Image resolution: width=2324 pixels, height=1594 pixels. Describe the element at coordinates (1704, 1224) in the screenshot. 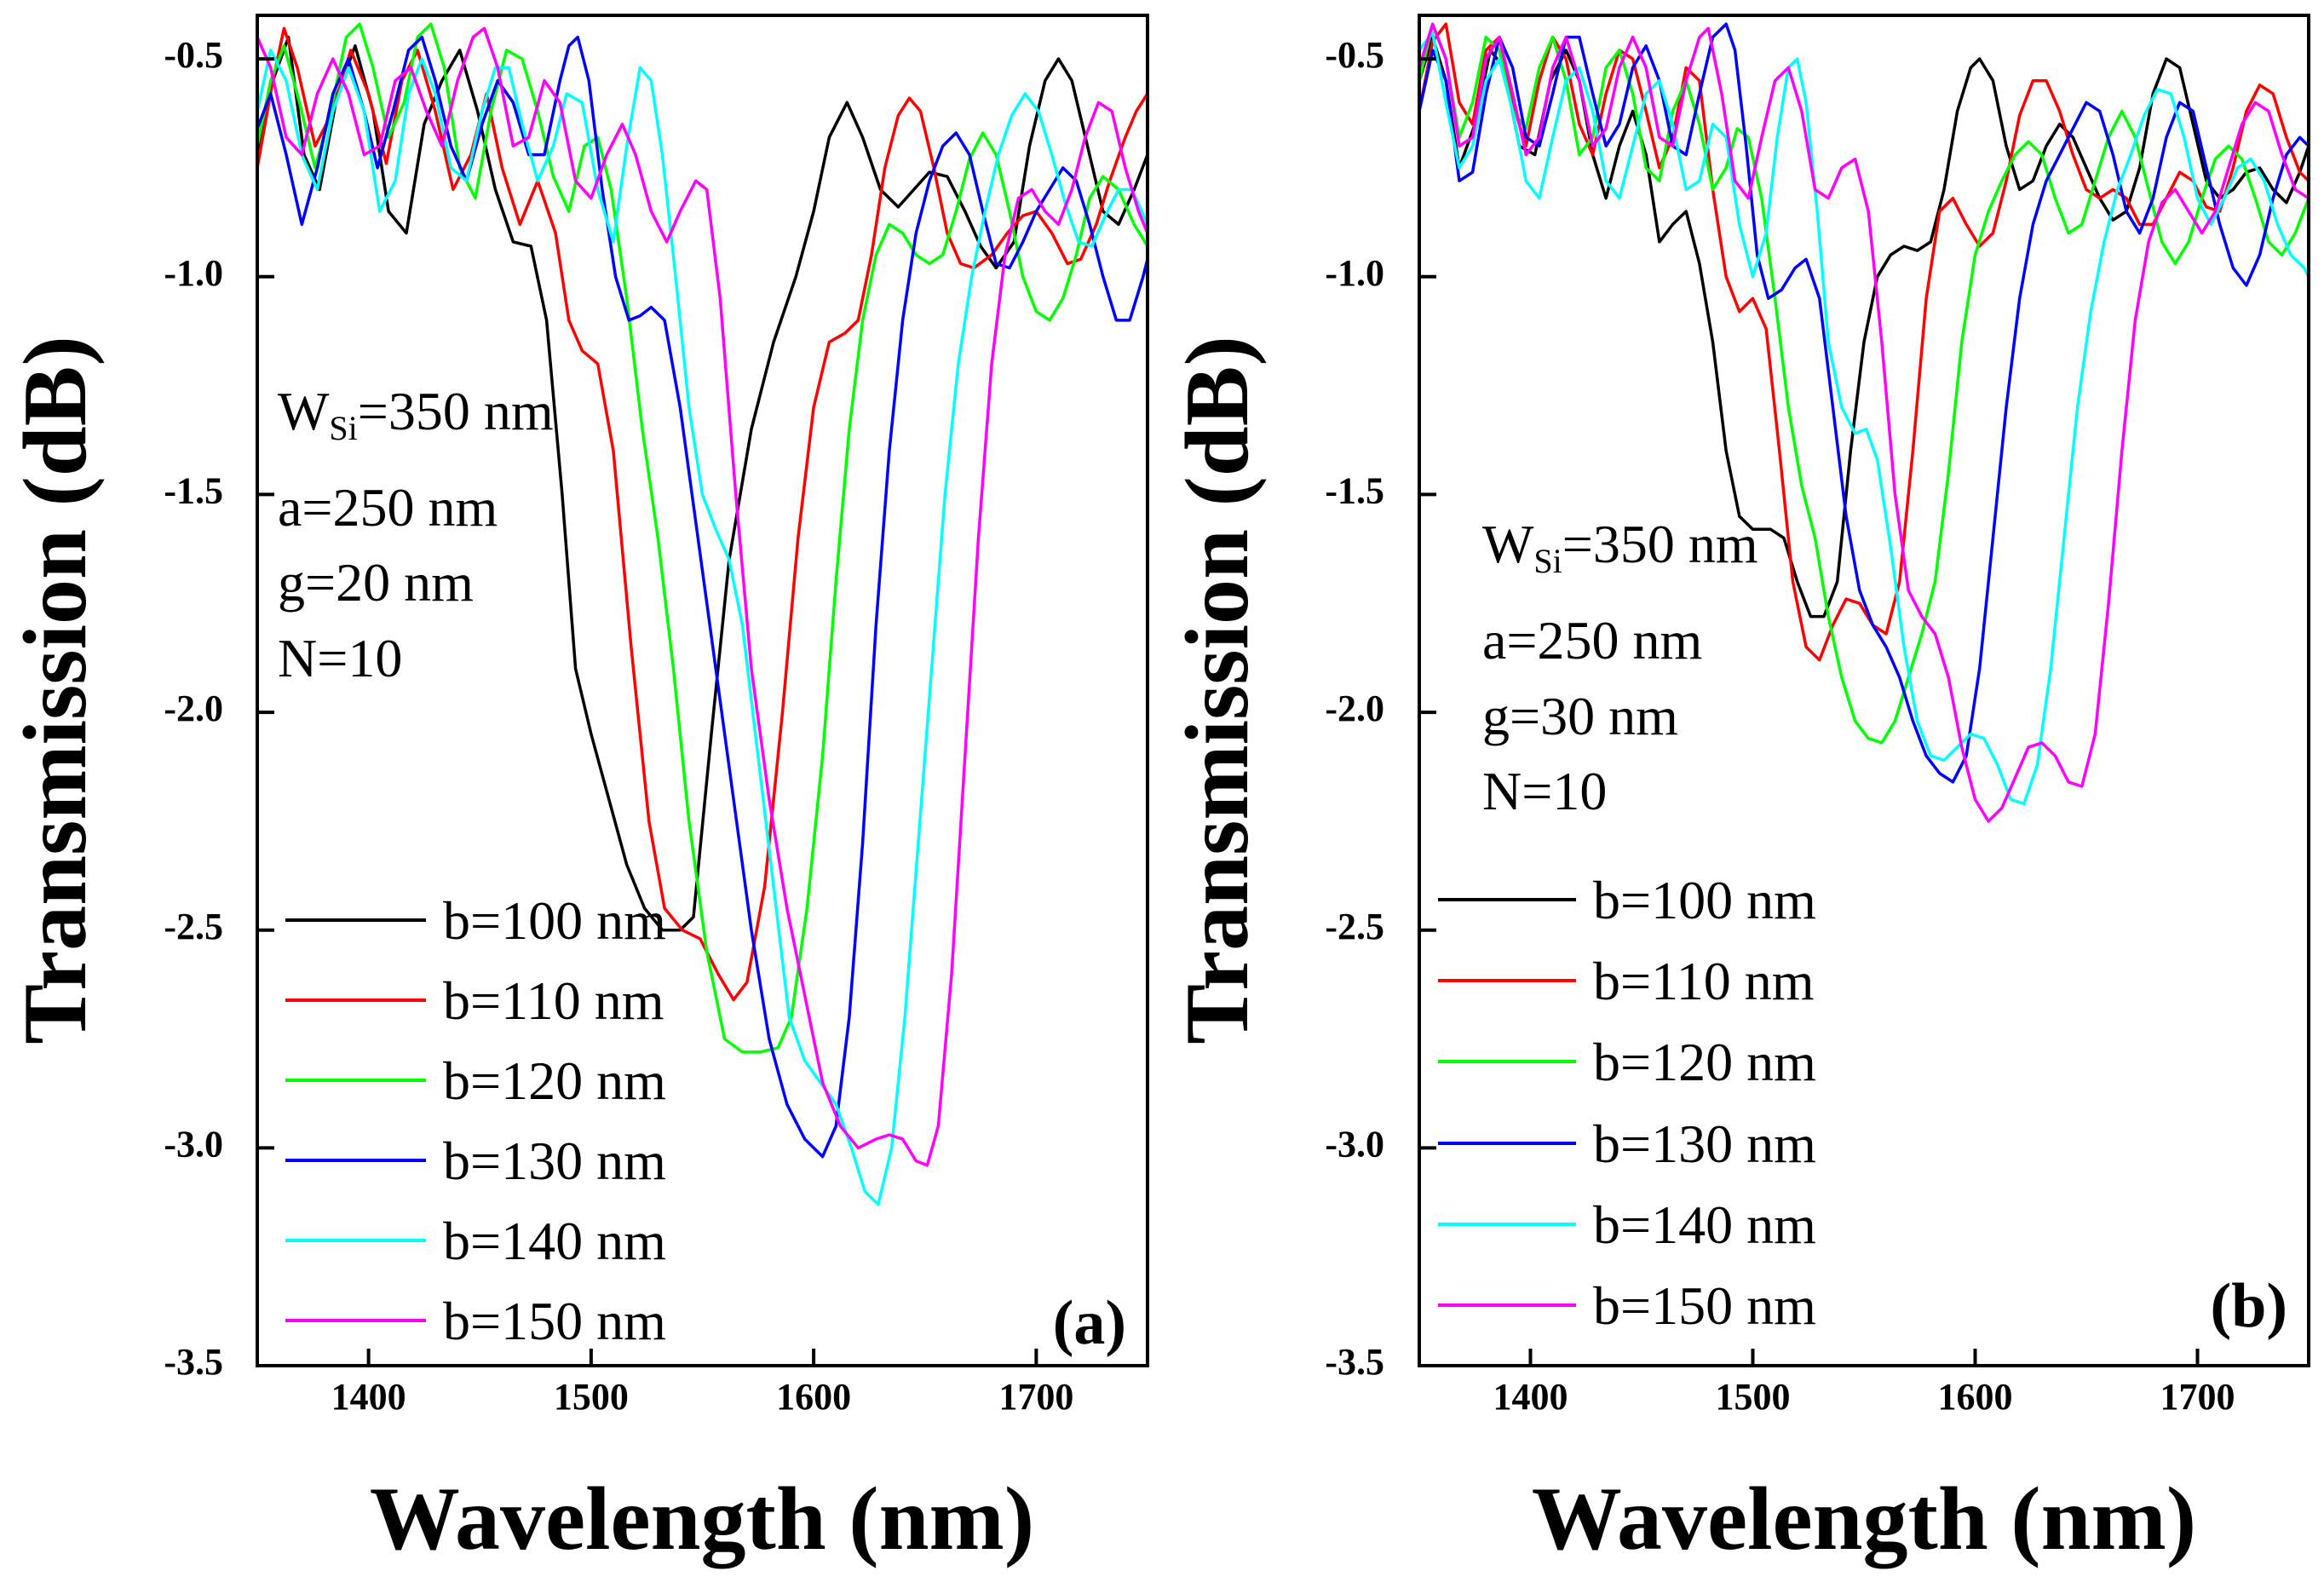

I see `legend-label-b-4: b=140 nm` at that location.